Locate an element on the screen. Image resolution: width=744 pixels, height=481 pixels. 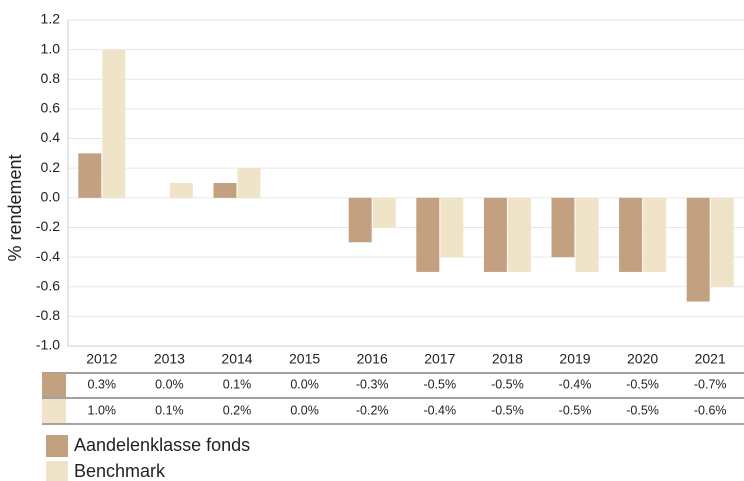
x-tick-label: 2012 is located at coordinates (101, 359).